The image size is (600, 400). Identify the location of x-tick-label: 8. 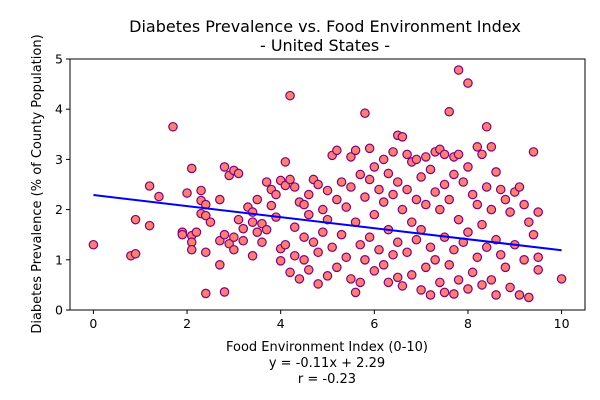
(468, 323).